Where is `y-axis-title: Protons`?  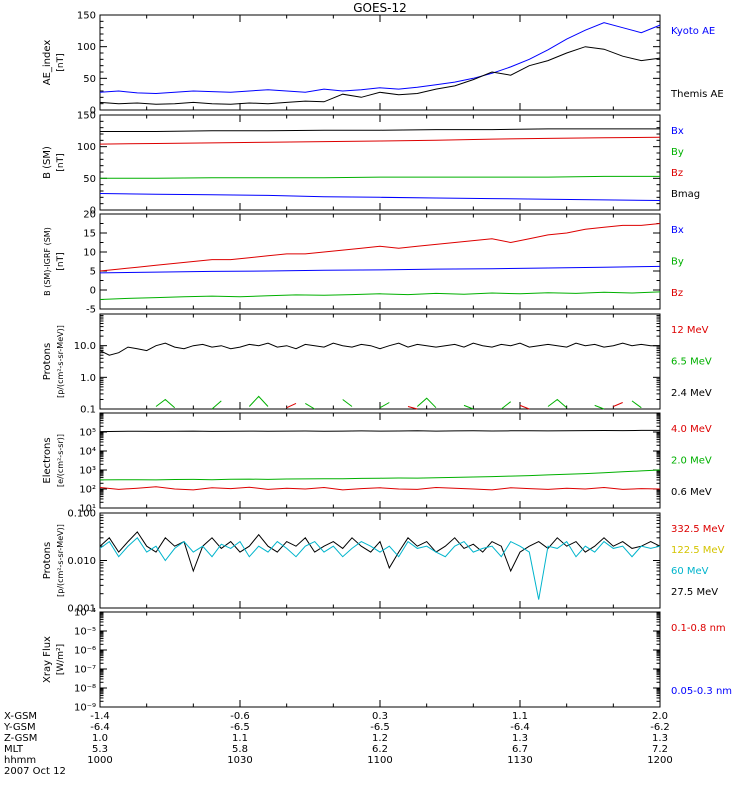 y-axis-title: Protons is located at coordinates (47, 361).